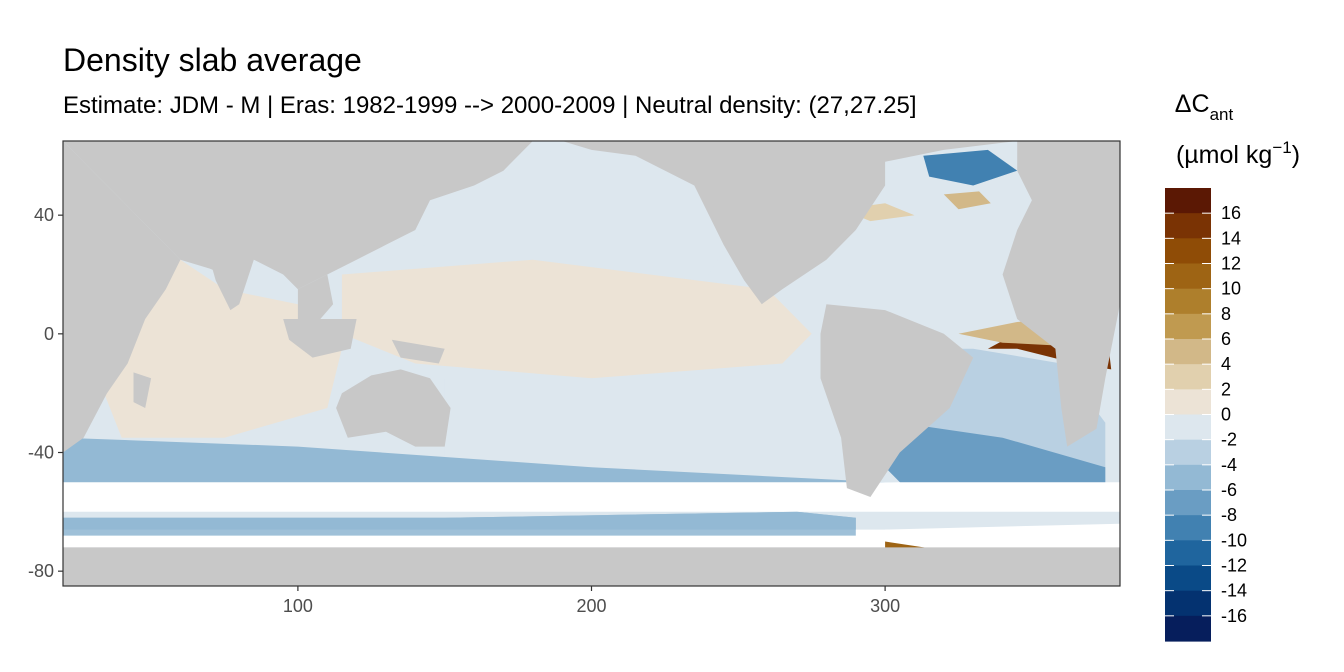 Image resolution: width=1344 pixels, height=672 pixels. What do you see at coordinates (1296, 155) in the screenshot?
I see `legend-units-right: )` at bounding box center [1296, 155].